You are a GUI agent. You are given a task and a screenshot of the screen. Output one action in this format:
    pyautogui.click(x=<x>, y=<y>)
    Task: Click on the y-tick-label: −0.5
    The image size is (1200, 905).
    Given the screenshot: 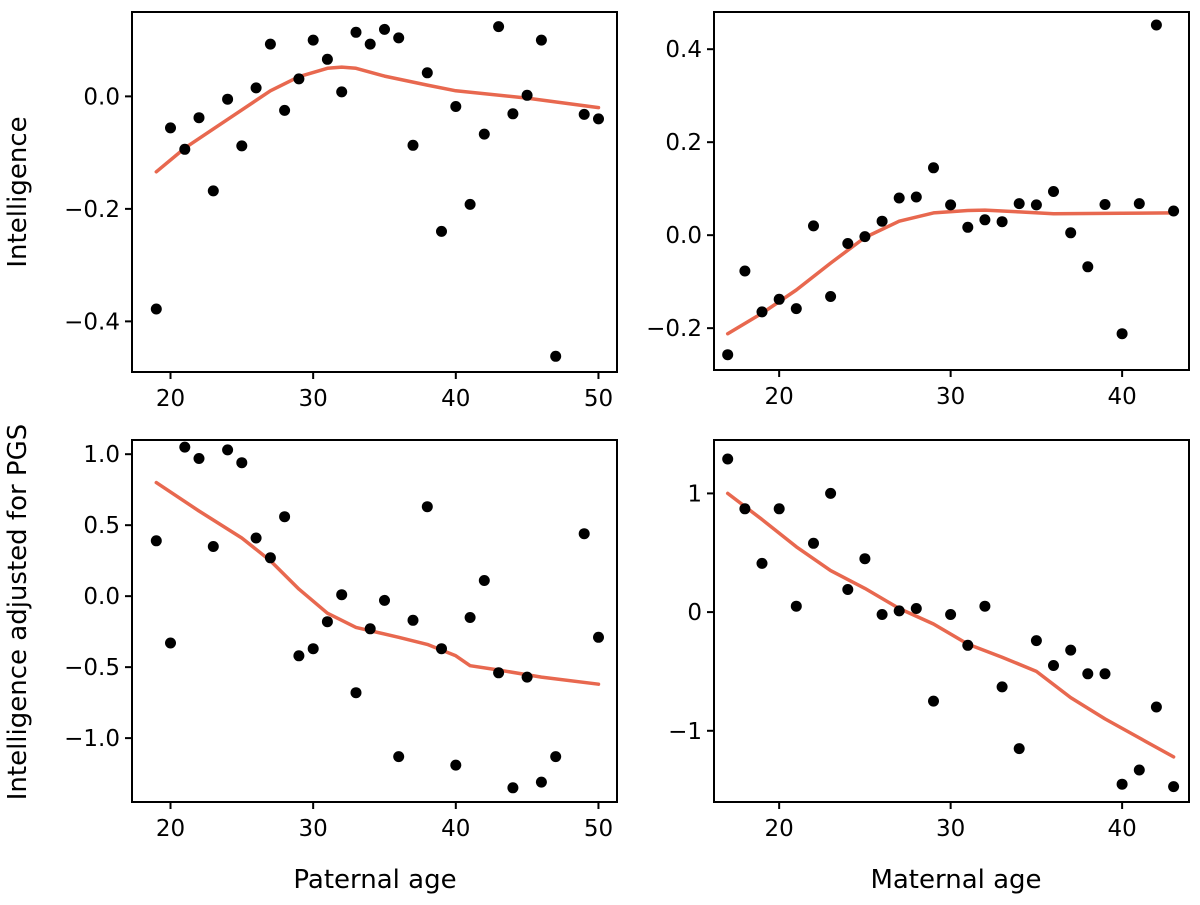 What is the action you would take?
    pyautogui.click(x=92, y=668)
    